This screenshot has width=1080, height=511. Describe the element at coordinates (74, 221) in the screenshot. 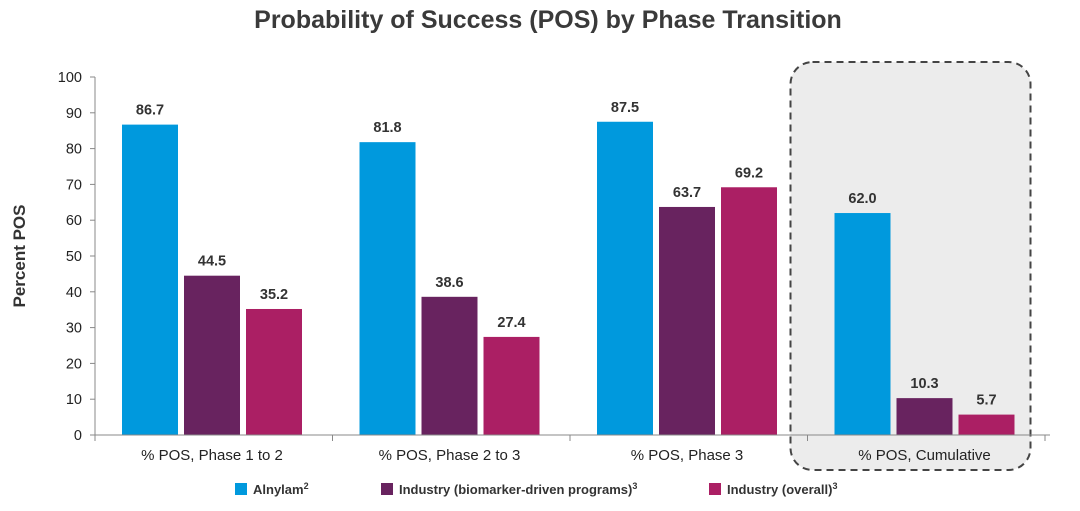

I see `y-tick-label: 60` at that location.